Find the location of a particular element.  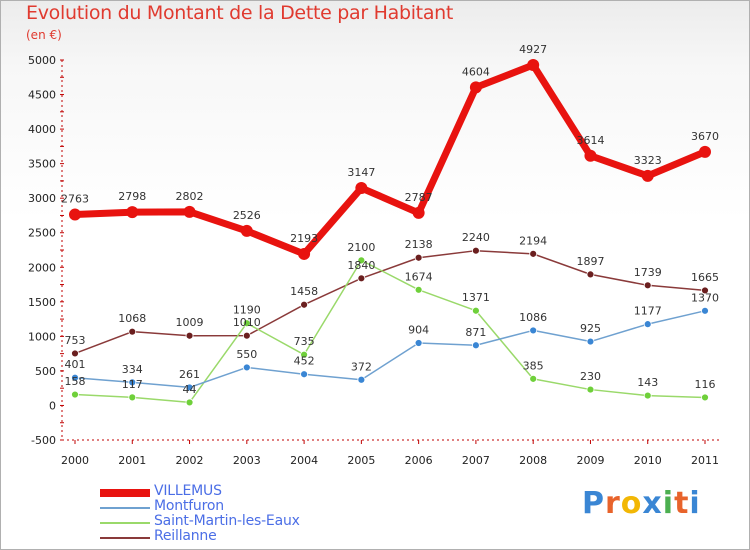

y-tick-label: 1500 is located at coordinates (42, 302).